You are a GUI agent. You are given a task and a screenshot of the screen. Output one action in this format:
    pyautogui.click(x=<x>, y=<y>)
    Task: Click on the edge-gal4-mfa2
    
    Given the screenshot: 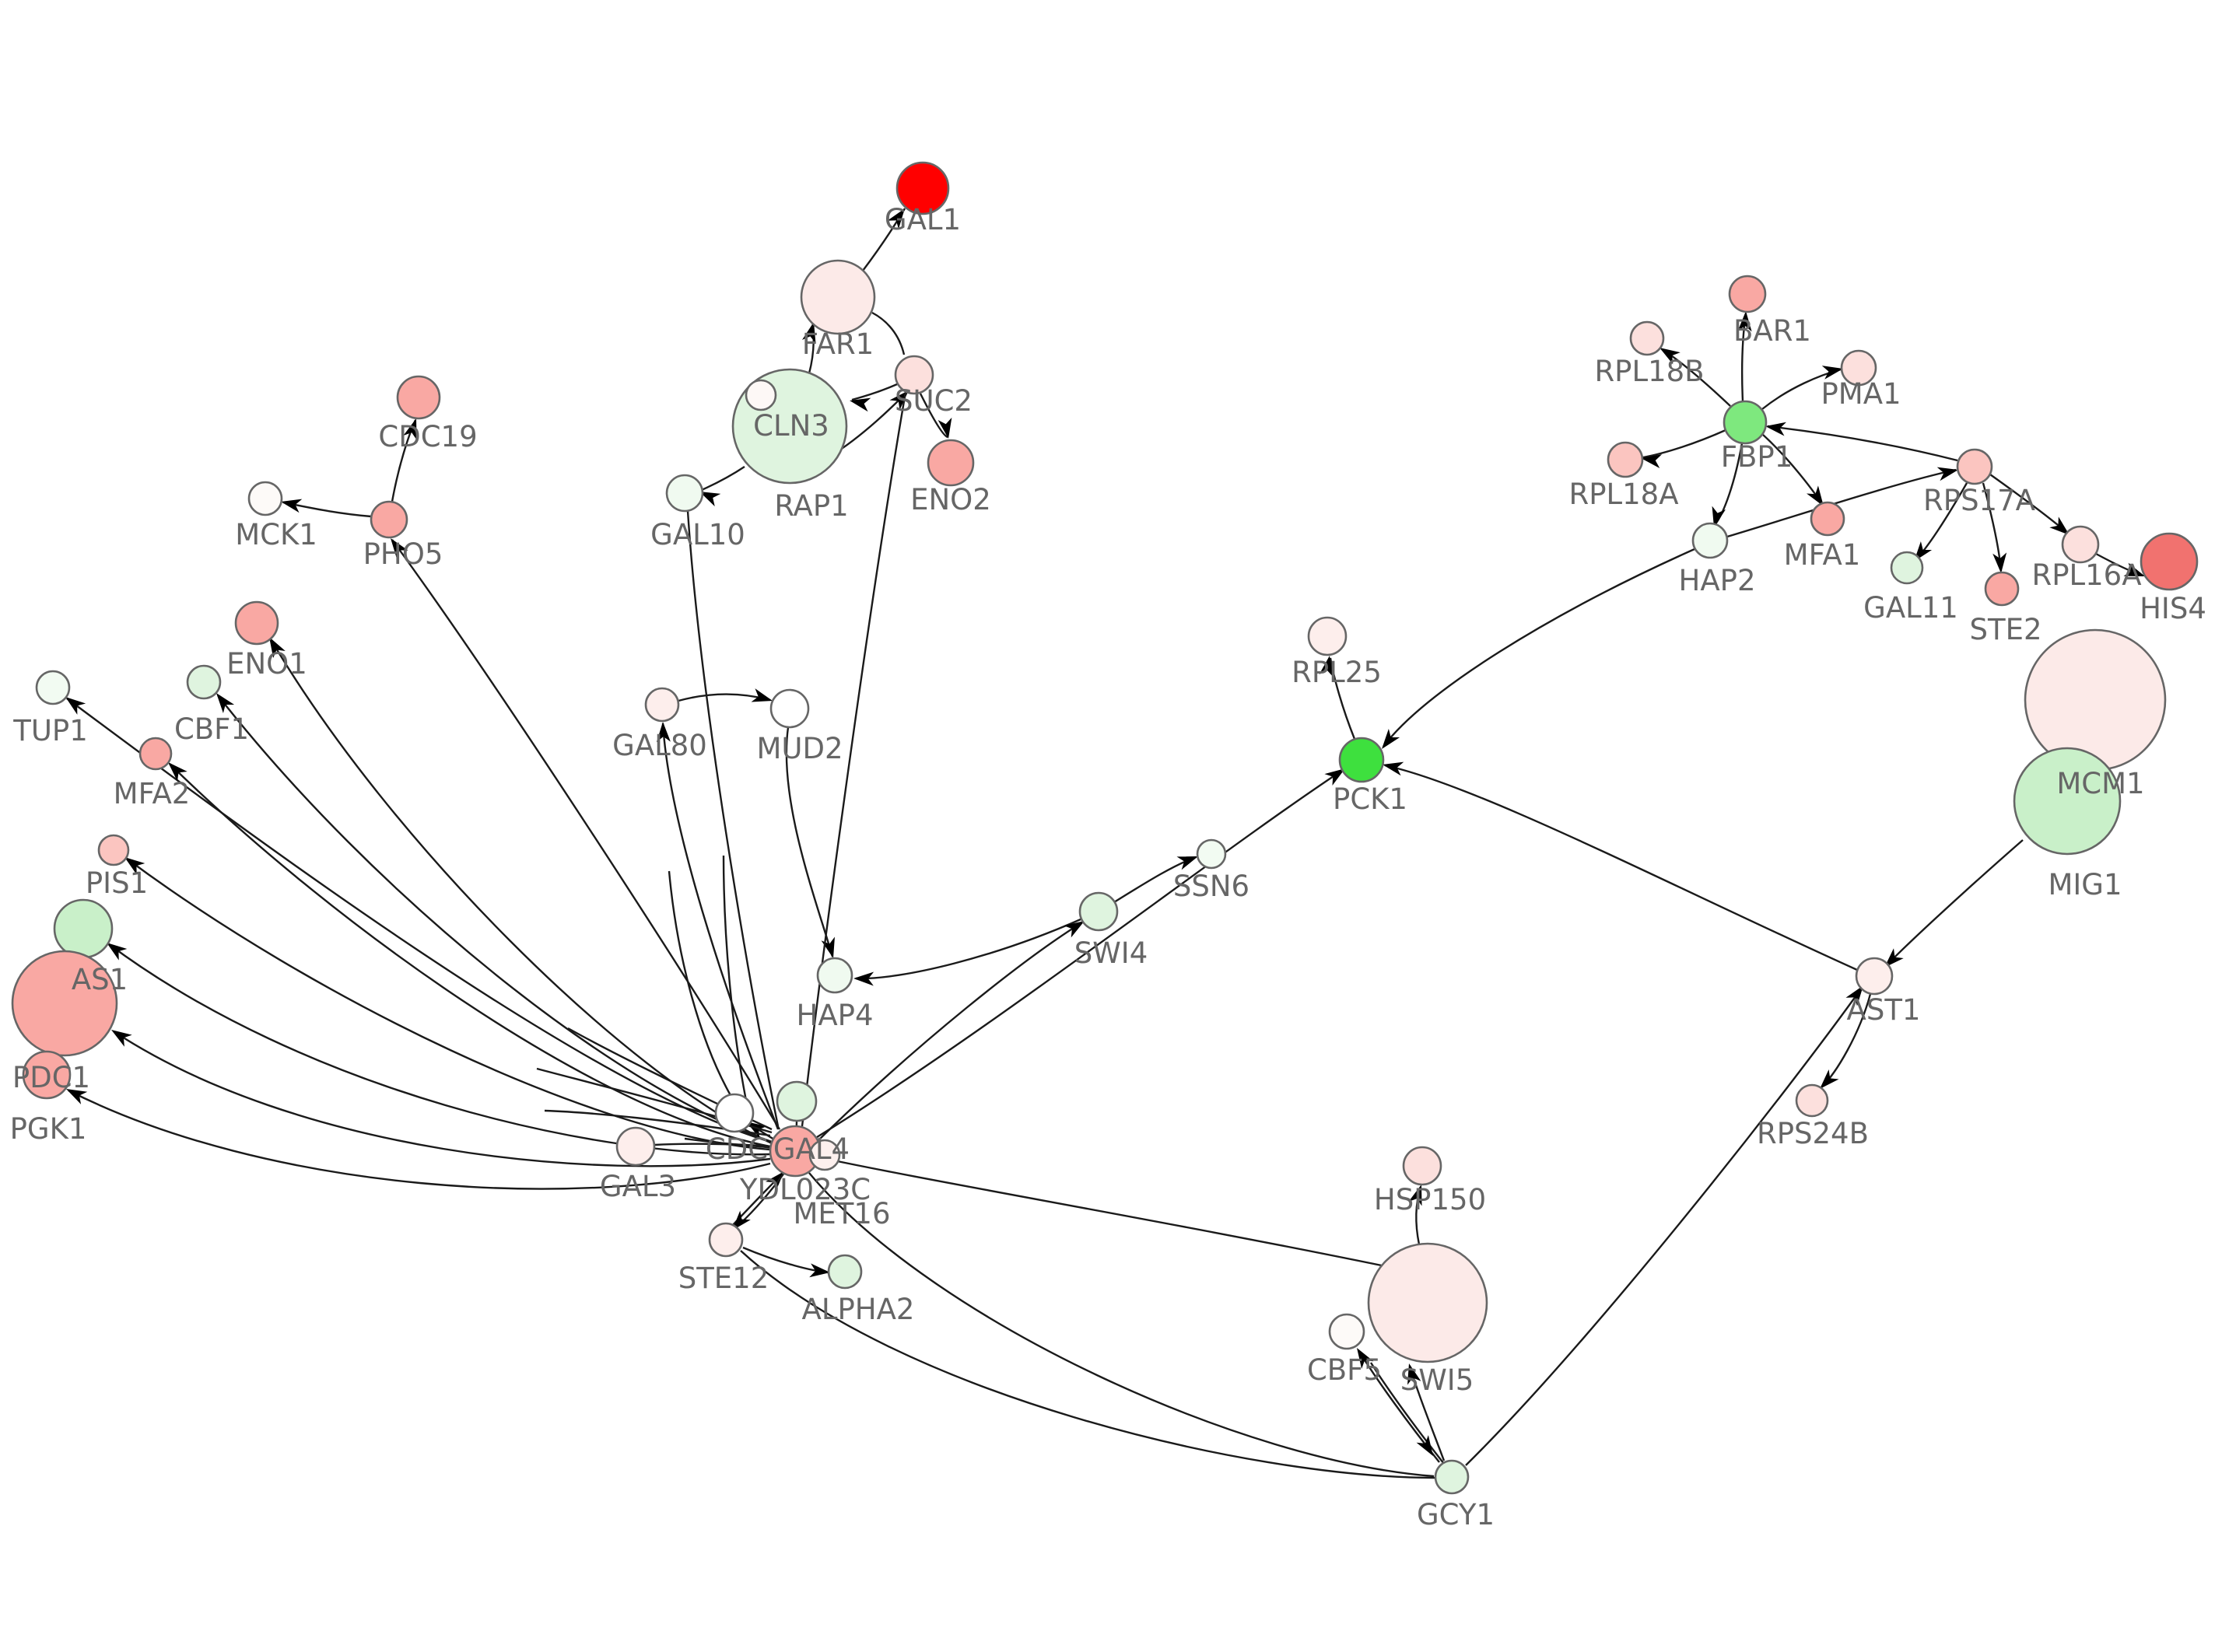 What is the action you would take?
    pyautogui.click(x=470, y=955)
    